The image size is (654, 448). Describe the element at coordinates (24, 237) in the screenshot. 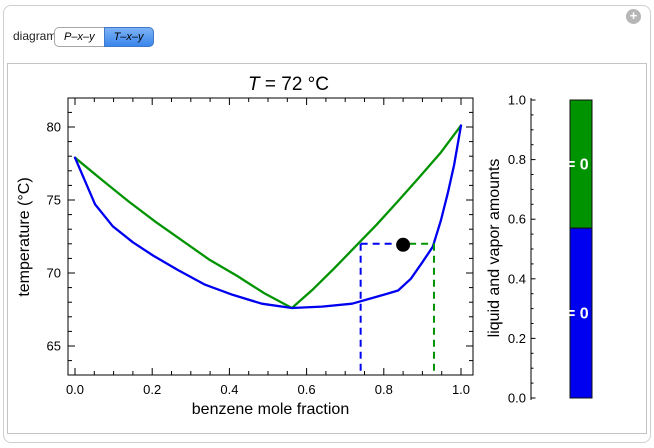

I see `y-axis-label: temperature (°C)` at that location.